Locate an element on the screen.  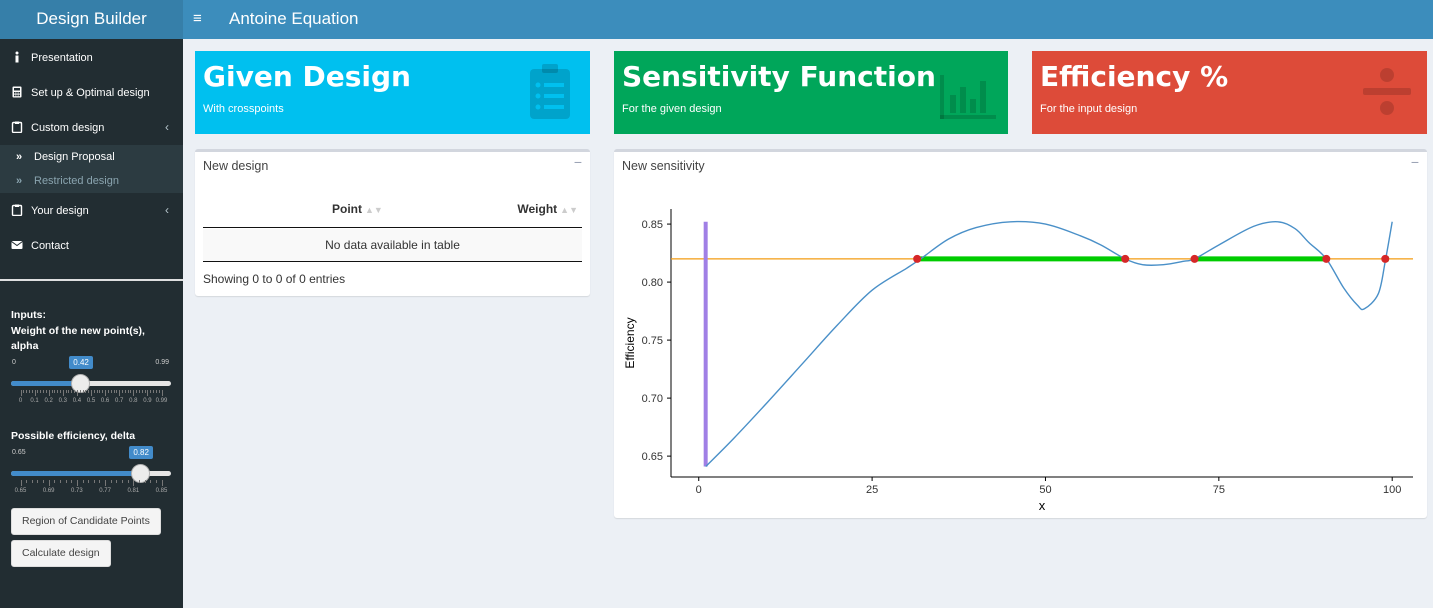
sidebar-item-label: Custom design is located at coordinates (68, 128).